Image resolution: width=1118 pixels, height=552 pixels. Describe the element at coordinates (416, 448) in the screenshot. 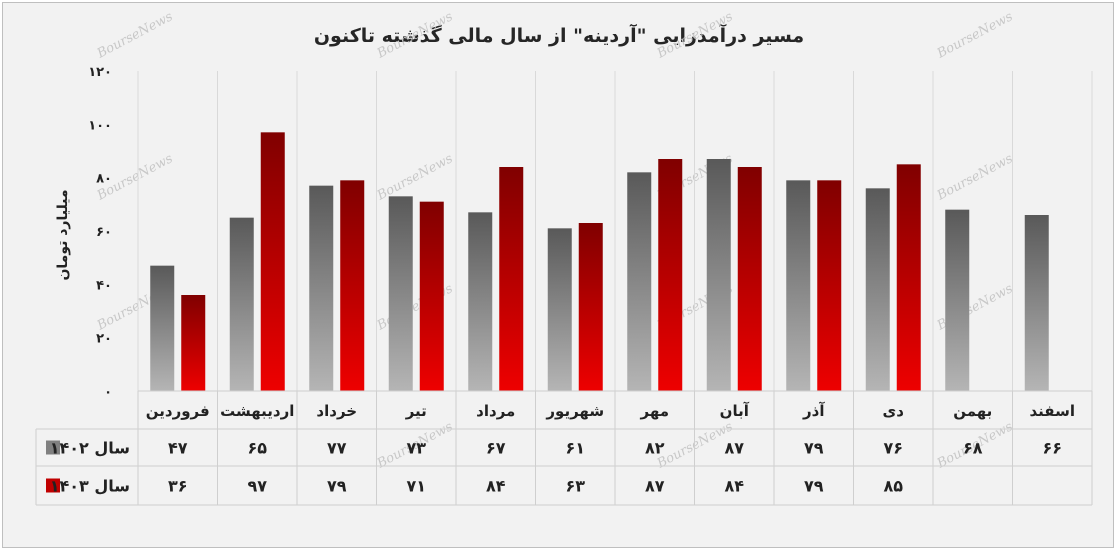

I see `data-label: ۷۳` at that location.